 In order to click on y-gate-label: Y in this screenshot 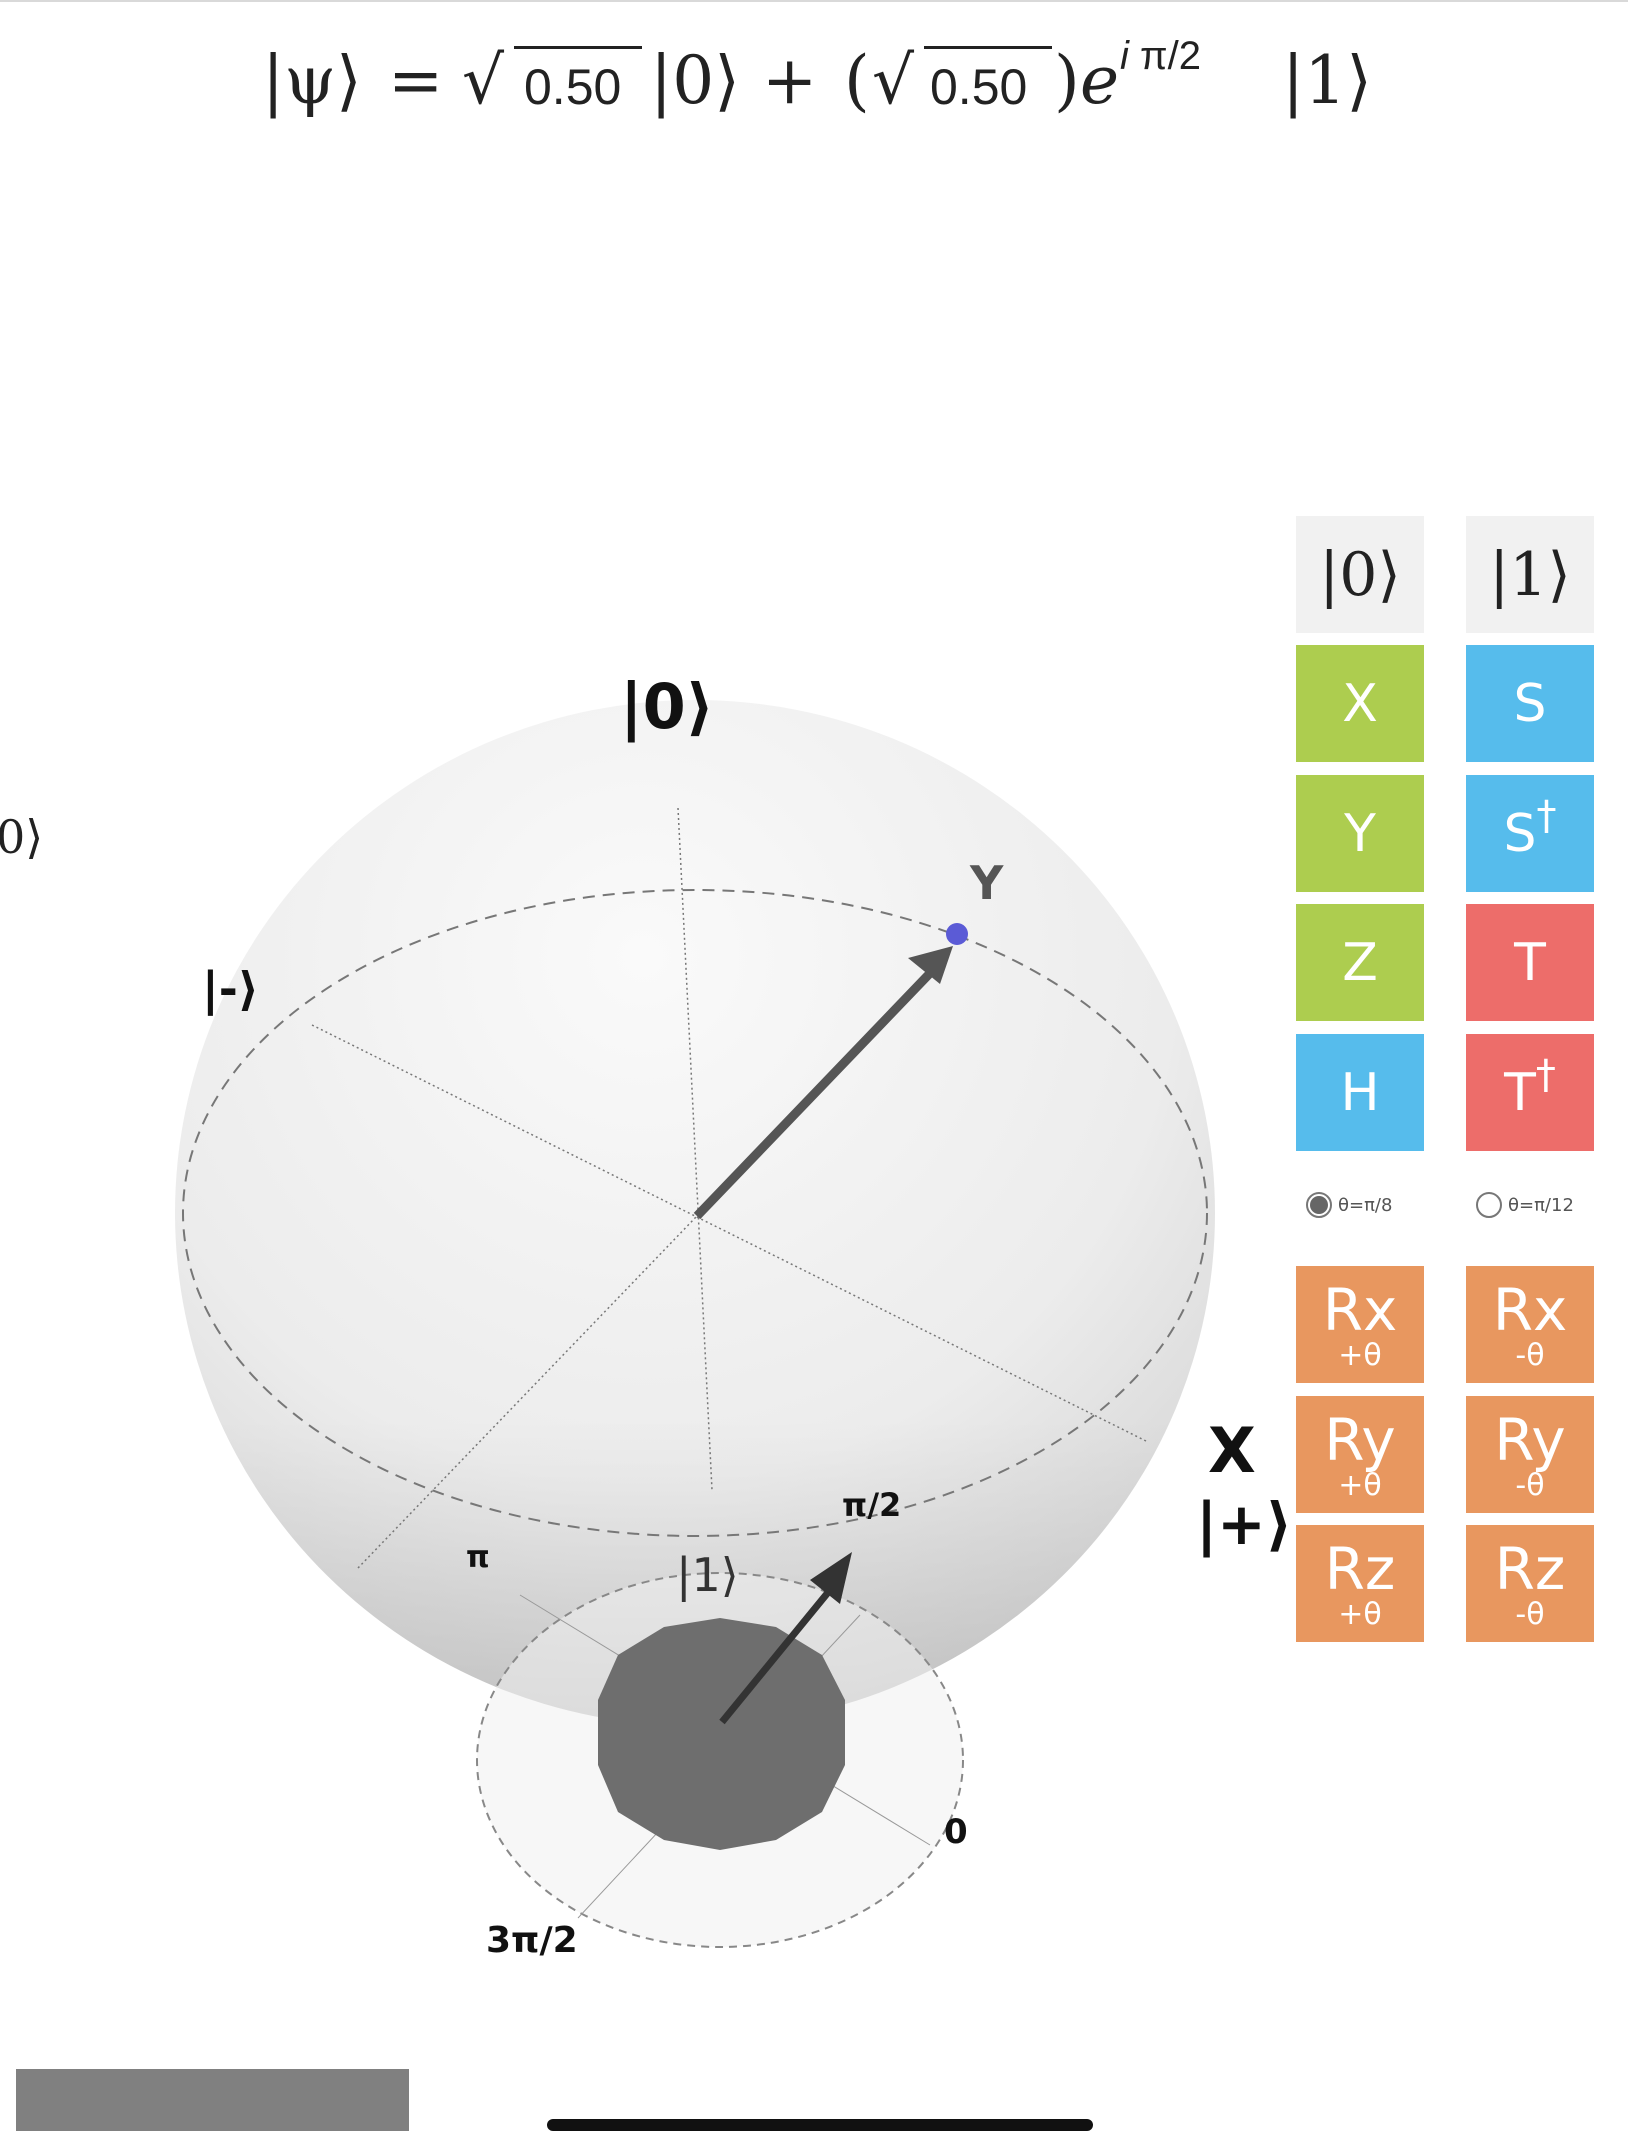, I will do `click(1360, 833)`.